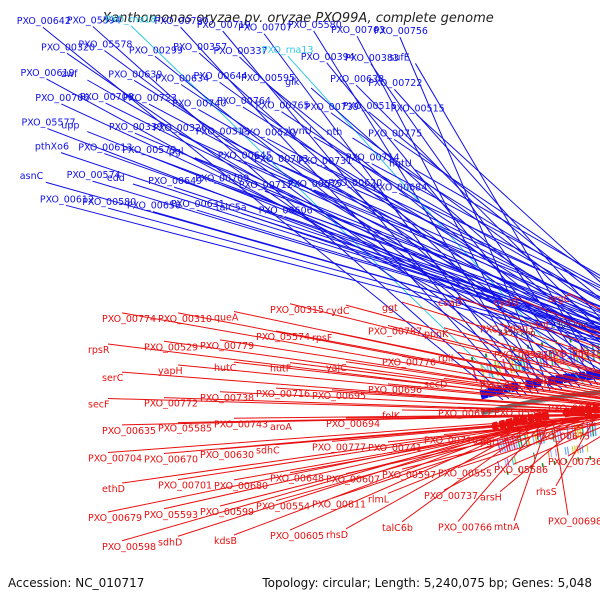 The image size is (600, 600). What do you see at coordinates (507, 527) in the screenshot?
I see `reverse-gene-label: mtnA` at bounding box center [507, 527].